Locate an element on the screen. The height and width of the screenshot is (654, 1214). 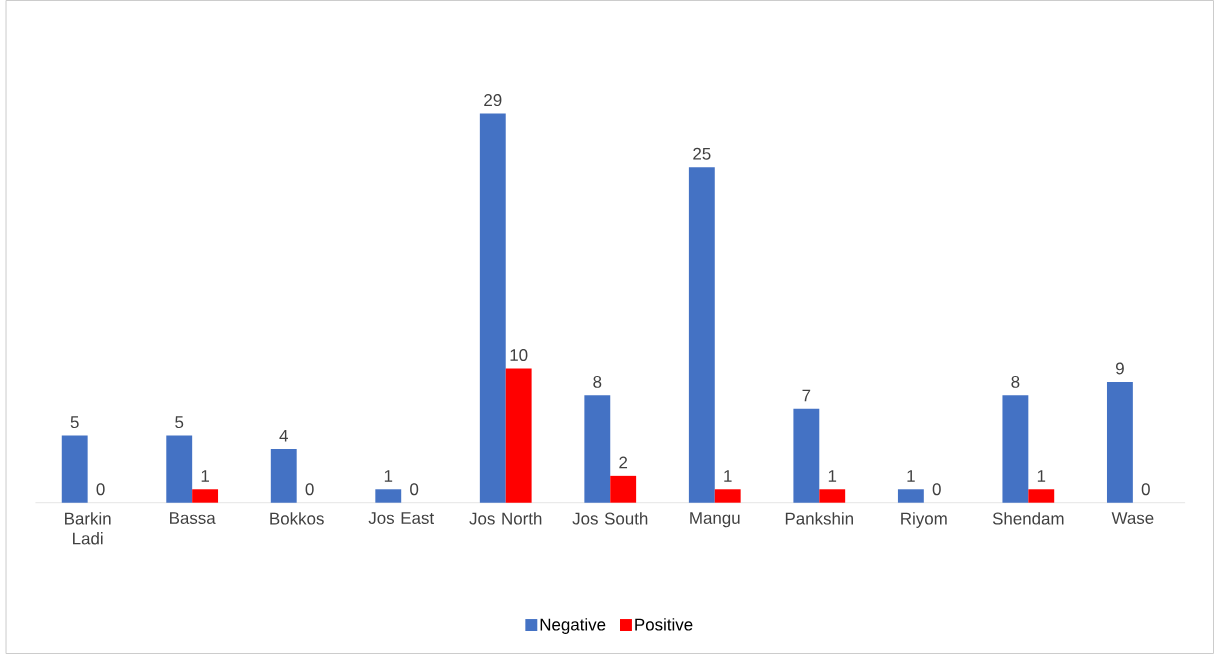
x-tick-label: Wase is located at coordinates (1132, 518).